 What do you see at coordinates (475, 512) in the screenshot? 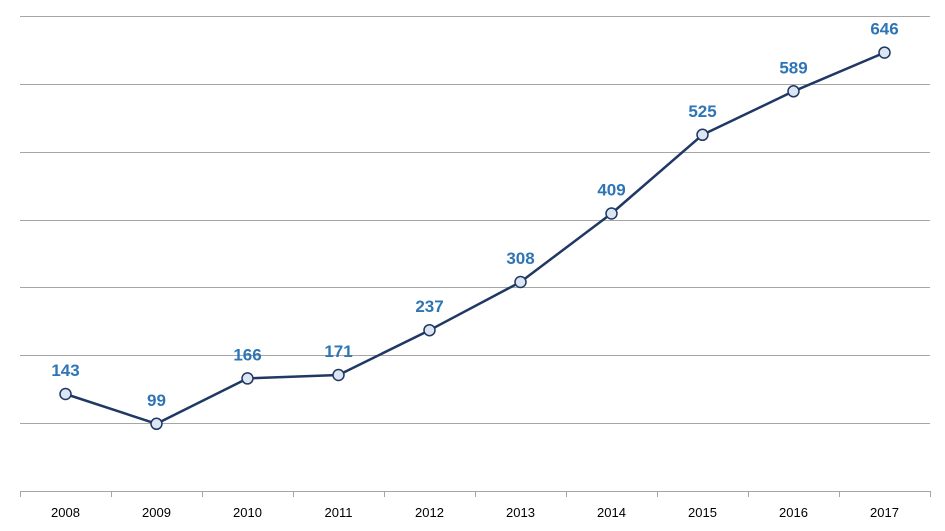
I see `x-tick-labels: 2008 2009 2010 2011 2012 2013 2014 2015 2016 2017` at bounding box center [475, 512].